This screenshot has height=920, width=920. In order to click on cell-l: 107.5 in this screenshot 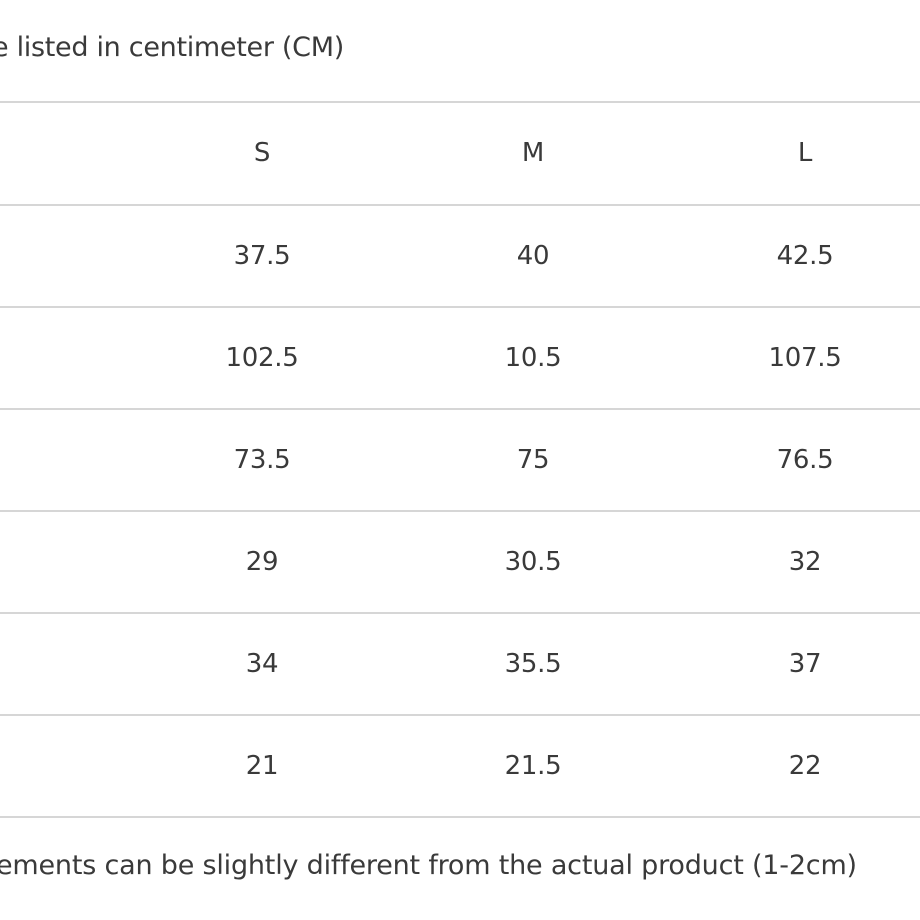, I will do `click(805, 358)`.